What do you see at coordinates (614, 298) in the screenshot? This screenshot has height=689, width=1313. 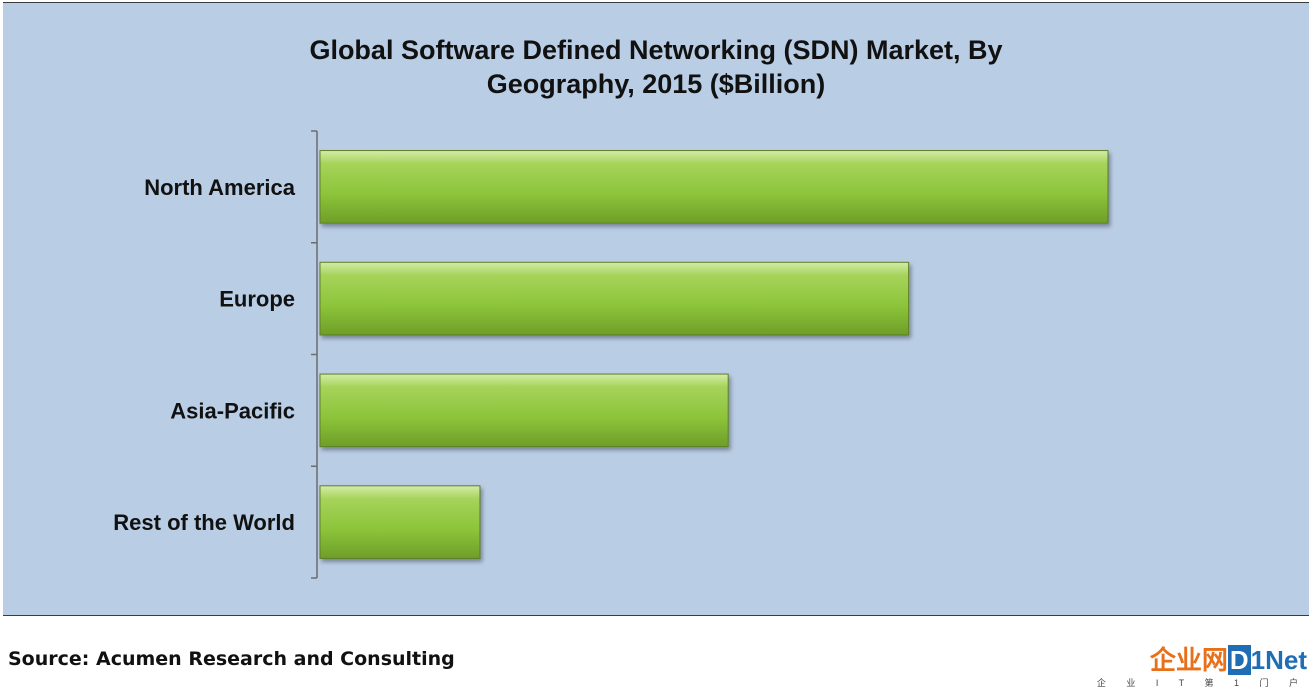 I see `bar-europe` at bounding box center [614, 298].